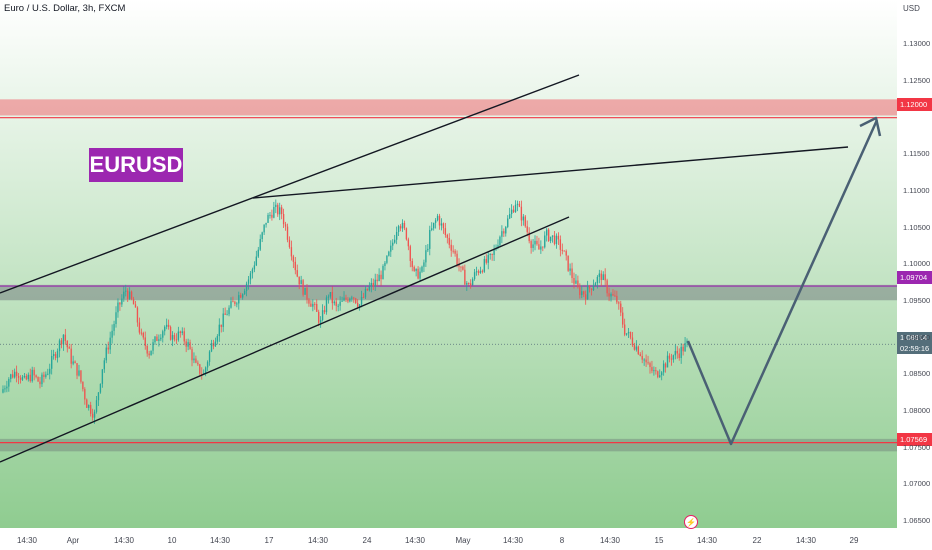 Image resolution: width=932 pixels, height=550 pixels. I want to click on price-tick-label: 1.07000, so click(917, 484).